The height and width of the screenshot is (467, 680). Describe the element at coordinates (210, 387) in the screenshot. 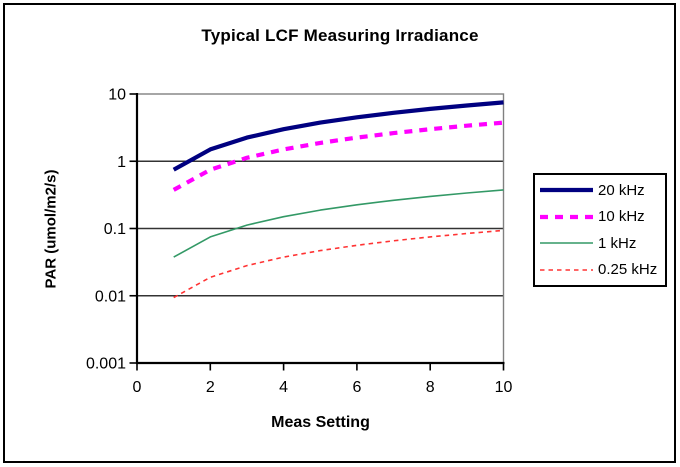

I see `x-tick-label: 2` at that location.